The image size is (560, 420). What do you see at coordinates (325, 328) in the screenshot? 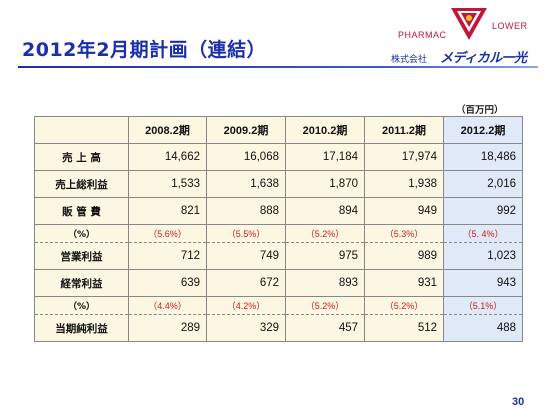
I see `table-cell: 457` at bounding box center [325, 328].